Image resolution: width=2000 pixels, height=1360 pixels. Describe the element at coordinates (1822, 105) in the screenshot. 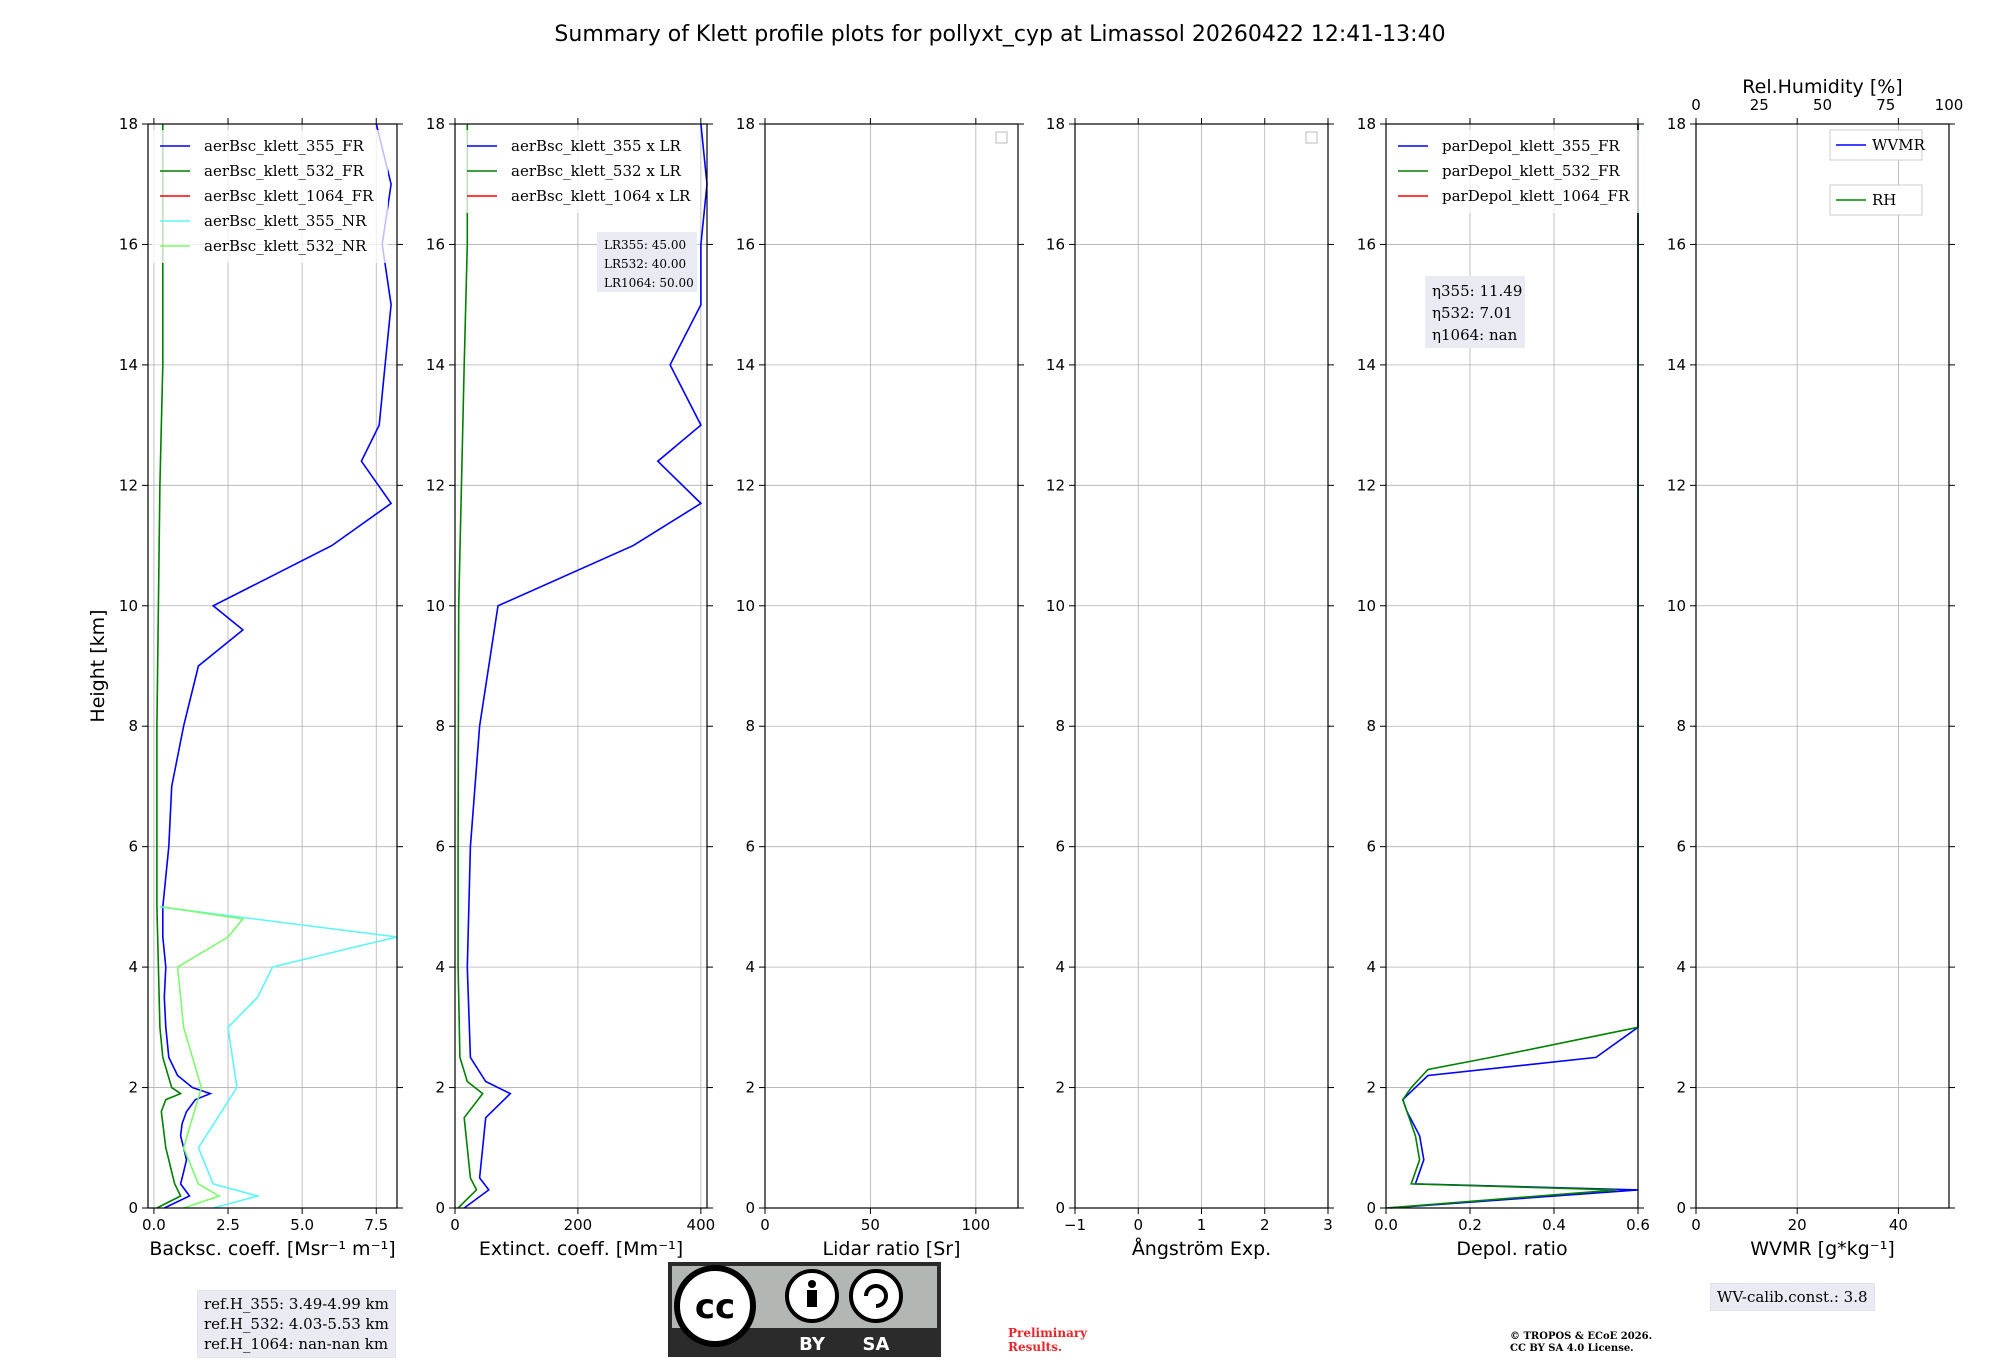

I see `rh-tick-label: 50` at that location.